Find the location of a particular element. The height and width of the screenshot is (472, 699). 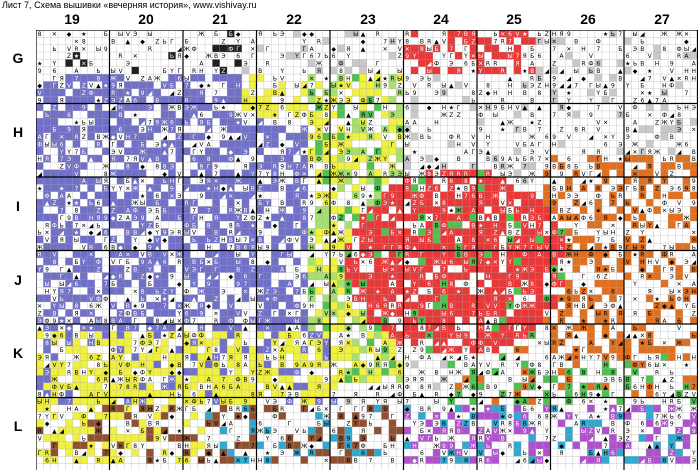

pattern-symbol: Ы is located at coordinates (568, 218).